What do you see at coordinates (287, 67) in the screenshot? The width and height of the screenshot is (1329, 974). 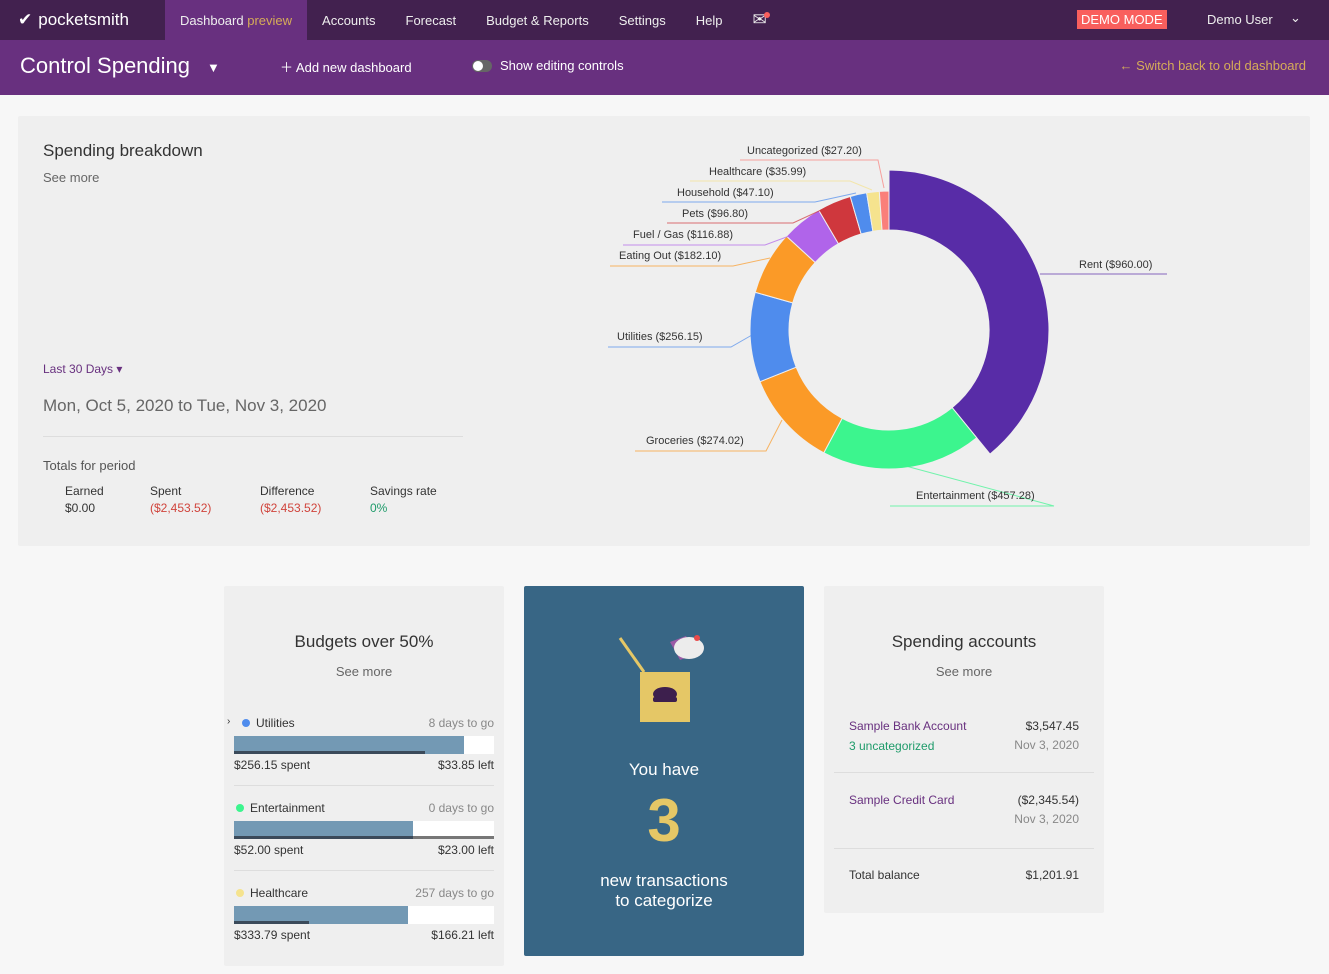 I see `plus-icon: ＋` at bounding box center [287, 67].